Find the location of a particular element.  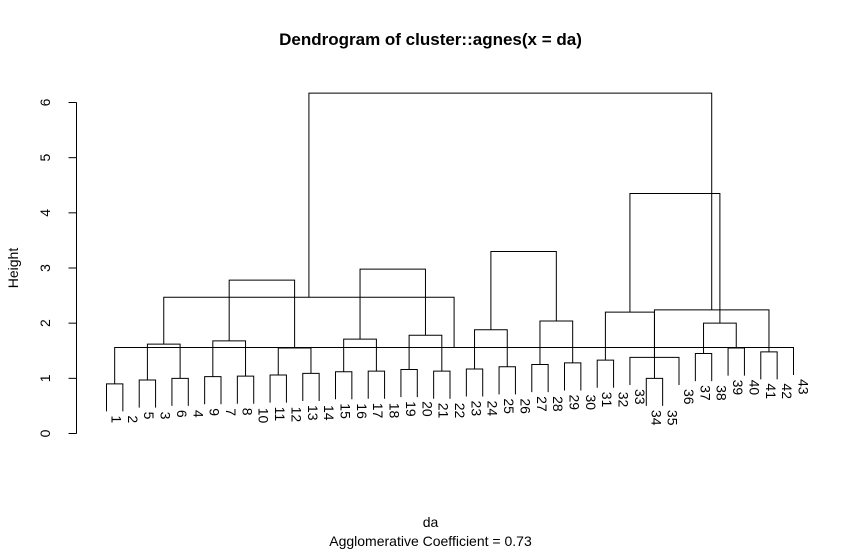

leaf-label: 33 is located at coordinates (640, 397).